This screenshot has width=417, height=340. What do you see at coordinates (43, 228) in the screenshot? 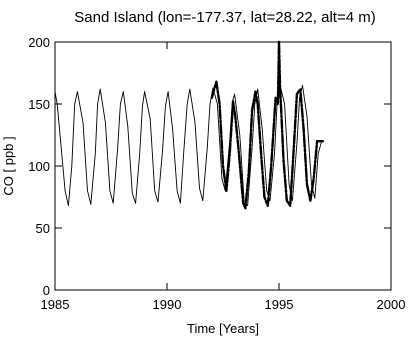
I see `y-tick-label: 50` at bounding box center [43, 228].